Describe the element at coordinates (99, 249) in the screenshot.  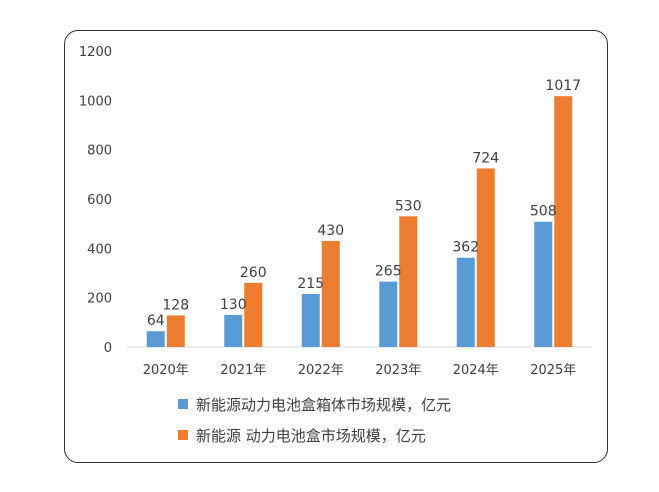
I see `y-tick-label: 400` at that location.